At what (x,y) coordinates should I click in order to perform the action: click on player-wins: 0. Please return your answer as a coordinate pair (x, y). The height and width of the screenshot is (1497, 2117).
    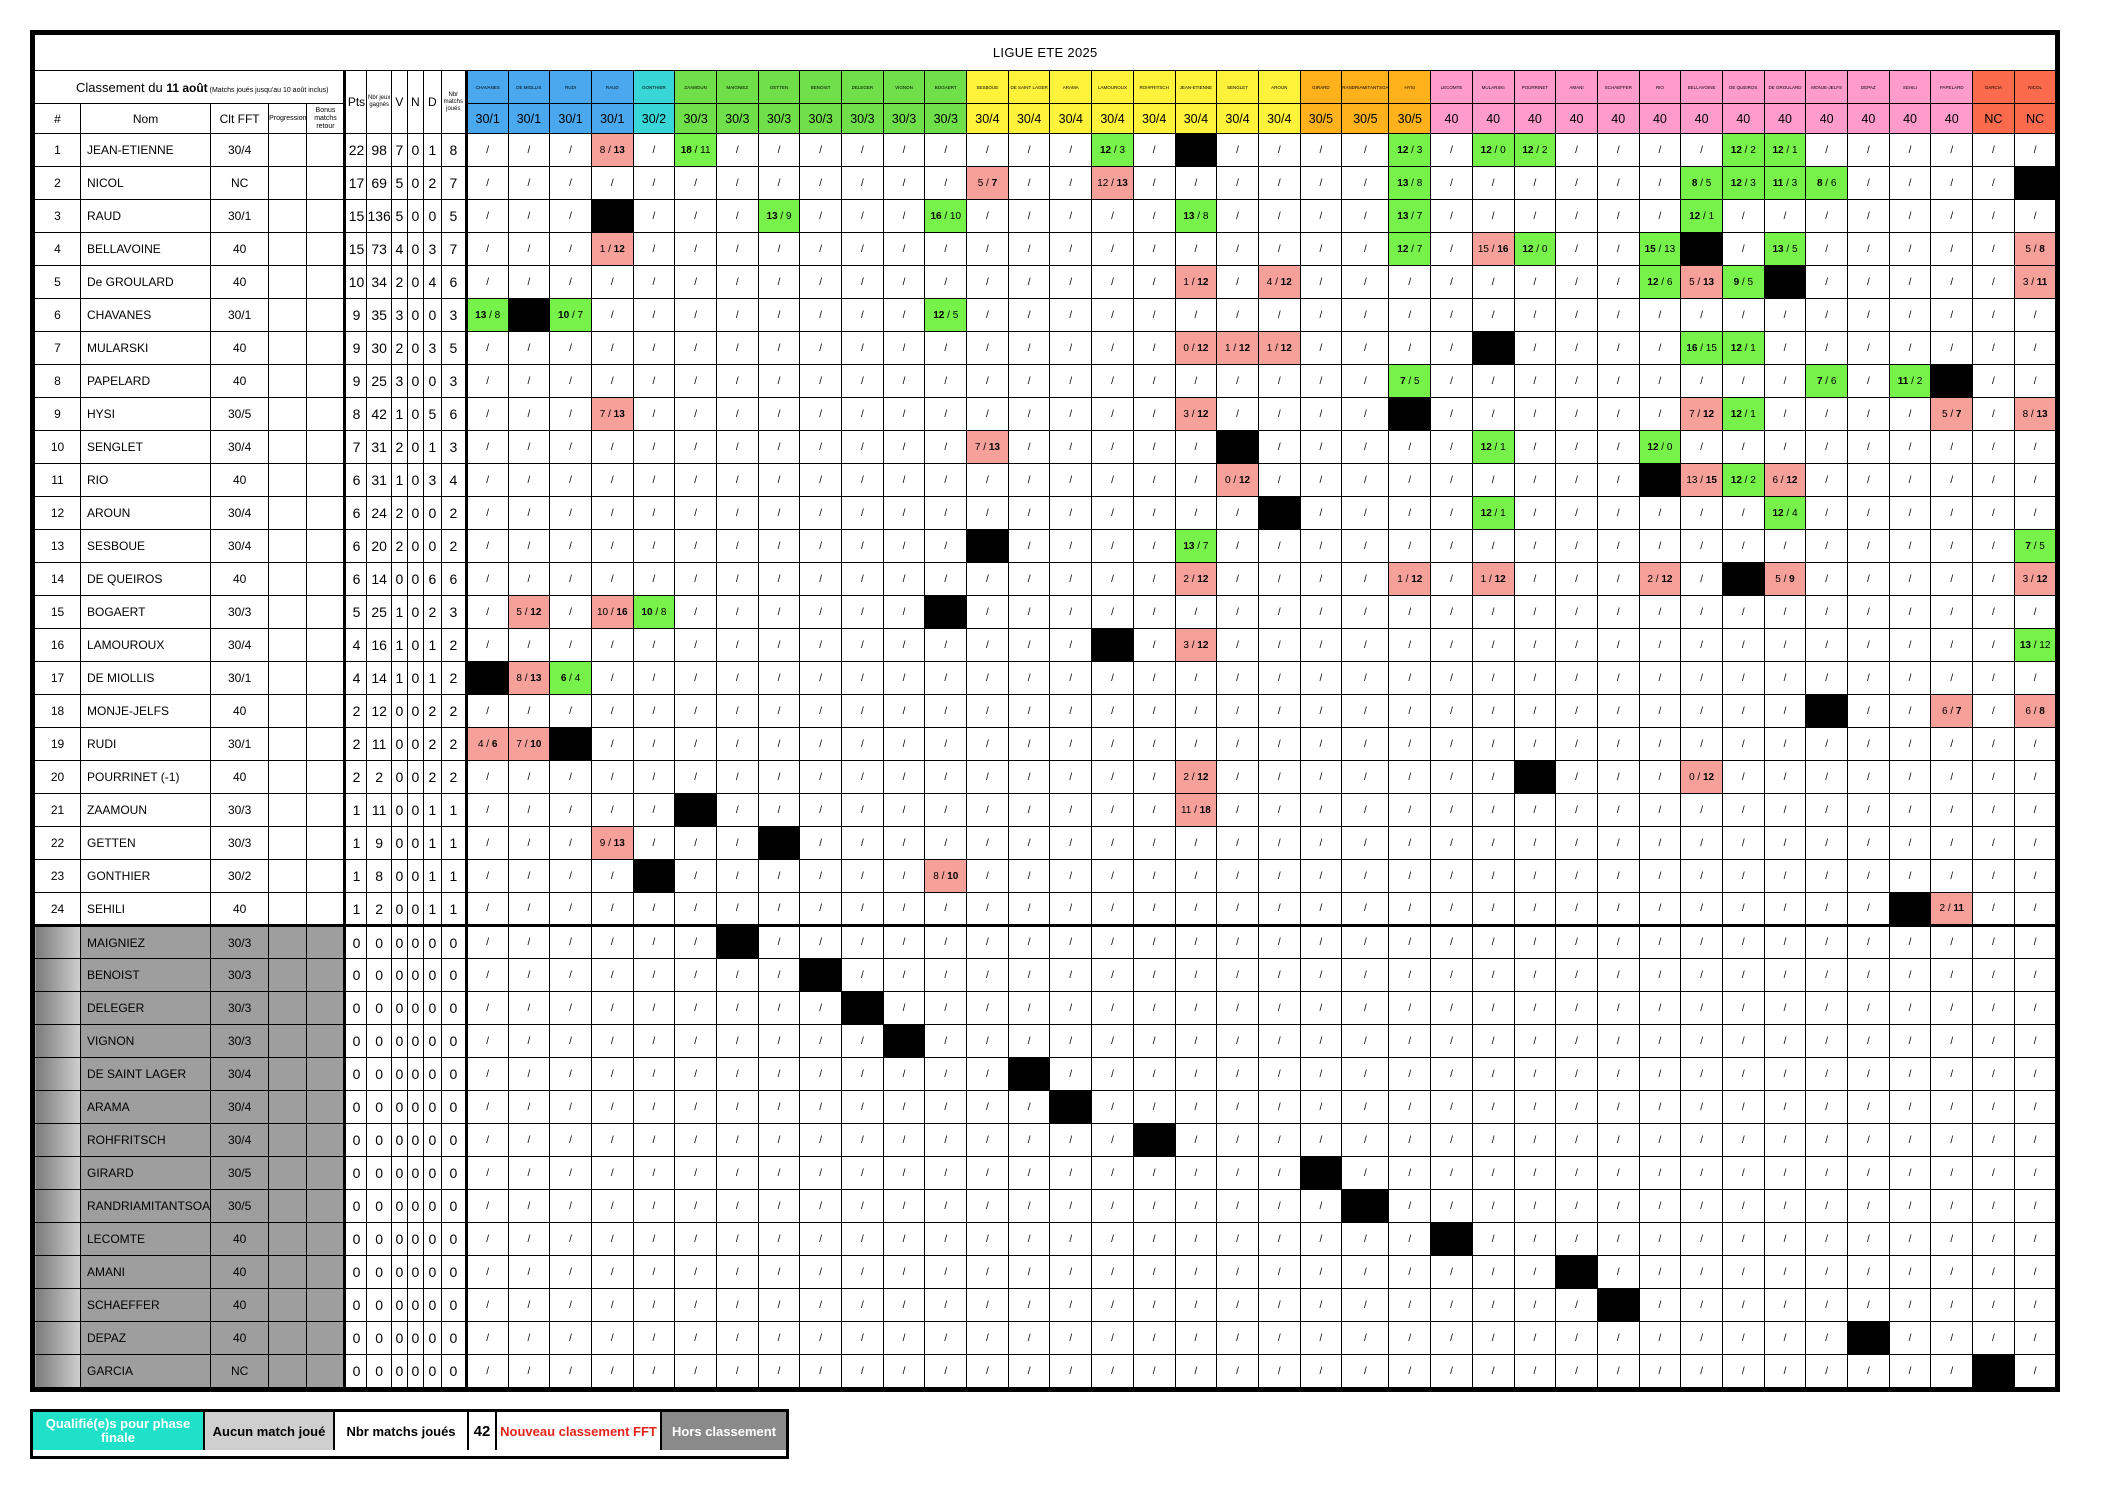
    Looking at the image, I should click on (399, 1239).